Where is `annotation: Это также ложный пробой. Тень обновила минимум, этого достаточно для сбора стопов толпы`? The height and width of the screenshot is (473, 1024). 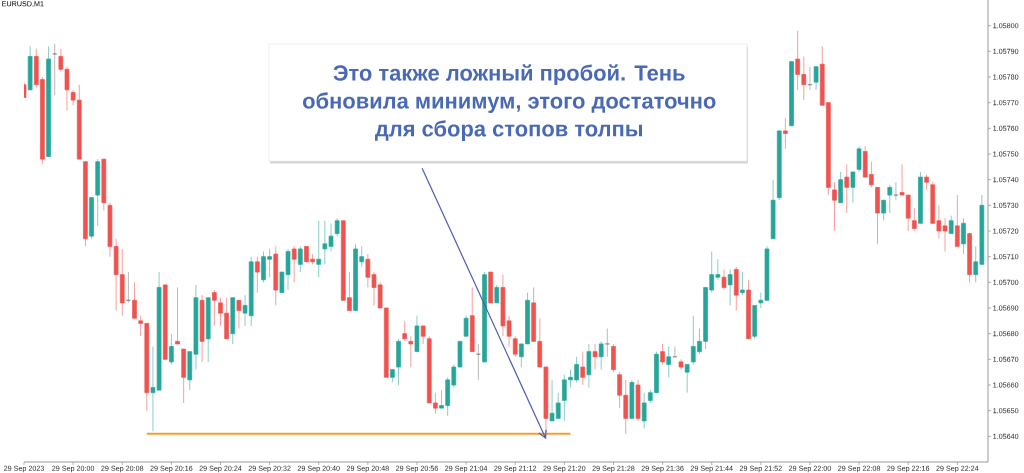
annotation: Это также ложный пробой. Тень обновила минимум, этого достаточно для сбора стопов толпы is located at coordinates (509, 102).